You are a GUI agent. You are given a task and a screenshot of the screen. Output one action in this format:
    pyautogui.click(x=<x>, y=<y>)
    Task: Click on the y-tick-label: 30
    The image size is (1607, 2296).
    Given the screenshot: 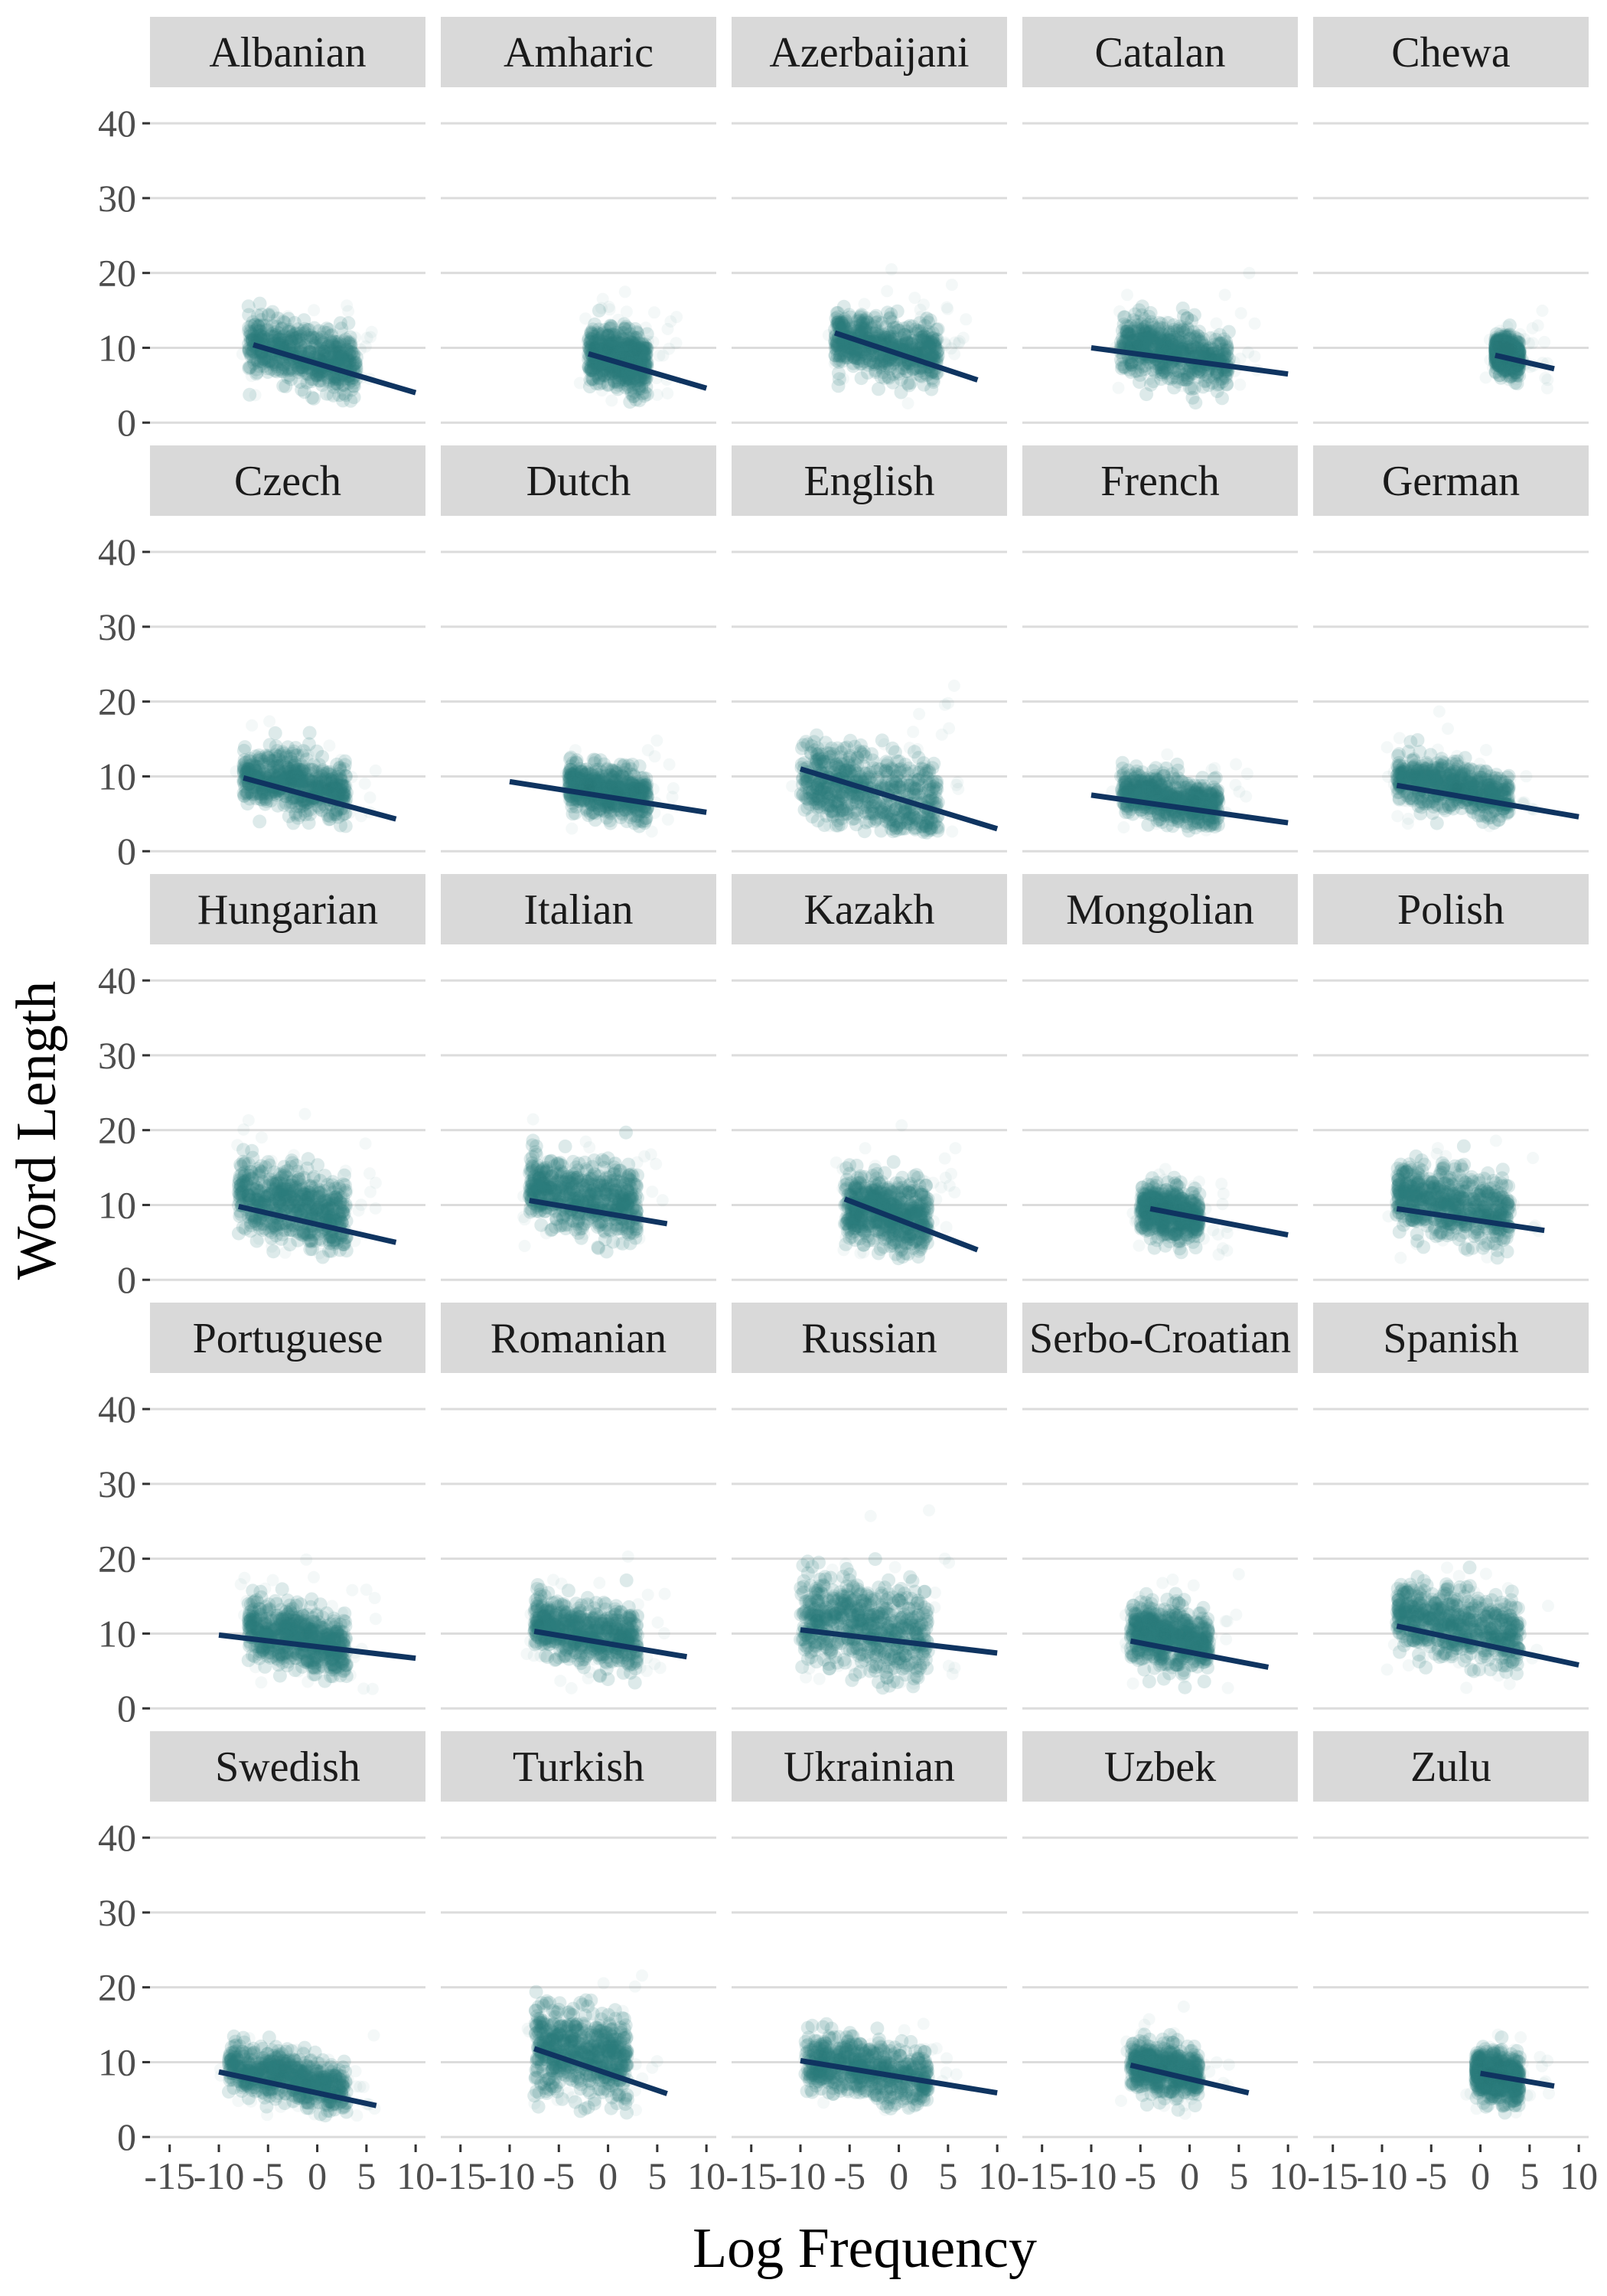 What is the action you would take?
    pyautogui.click(x=117, y=198)
    